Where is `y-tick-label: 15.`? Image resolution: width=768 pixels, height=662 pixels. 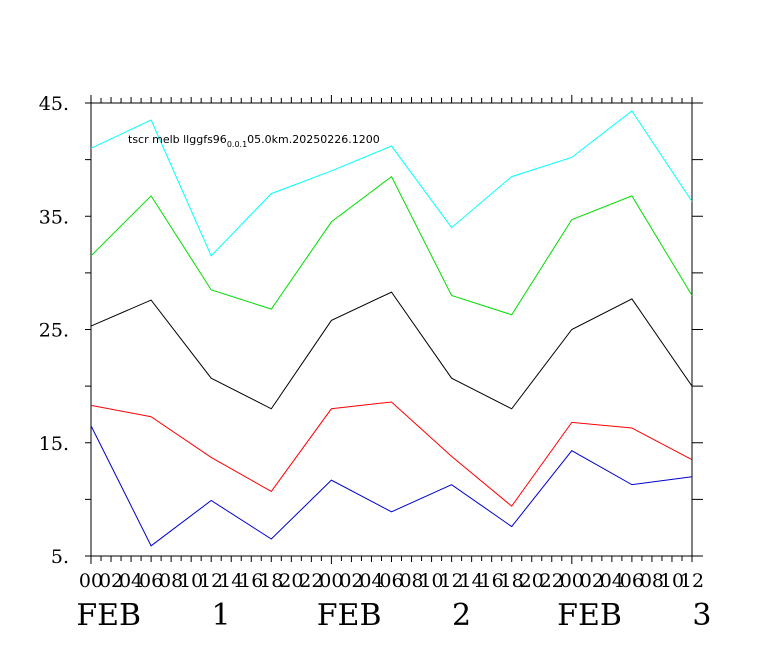
y-tick-label: 15. is located at coordinates (54, 444).